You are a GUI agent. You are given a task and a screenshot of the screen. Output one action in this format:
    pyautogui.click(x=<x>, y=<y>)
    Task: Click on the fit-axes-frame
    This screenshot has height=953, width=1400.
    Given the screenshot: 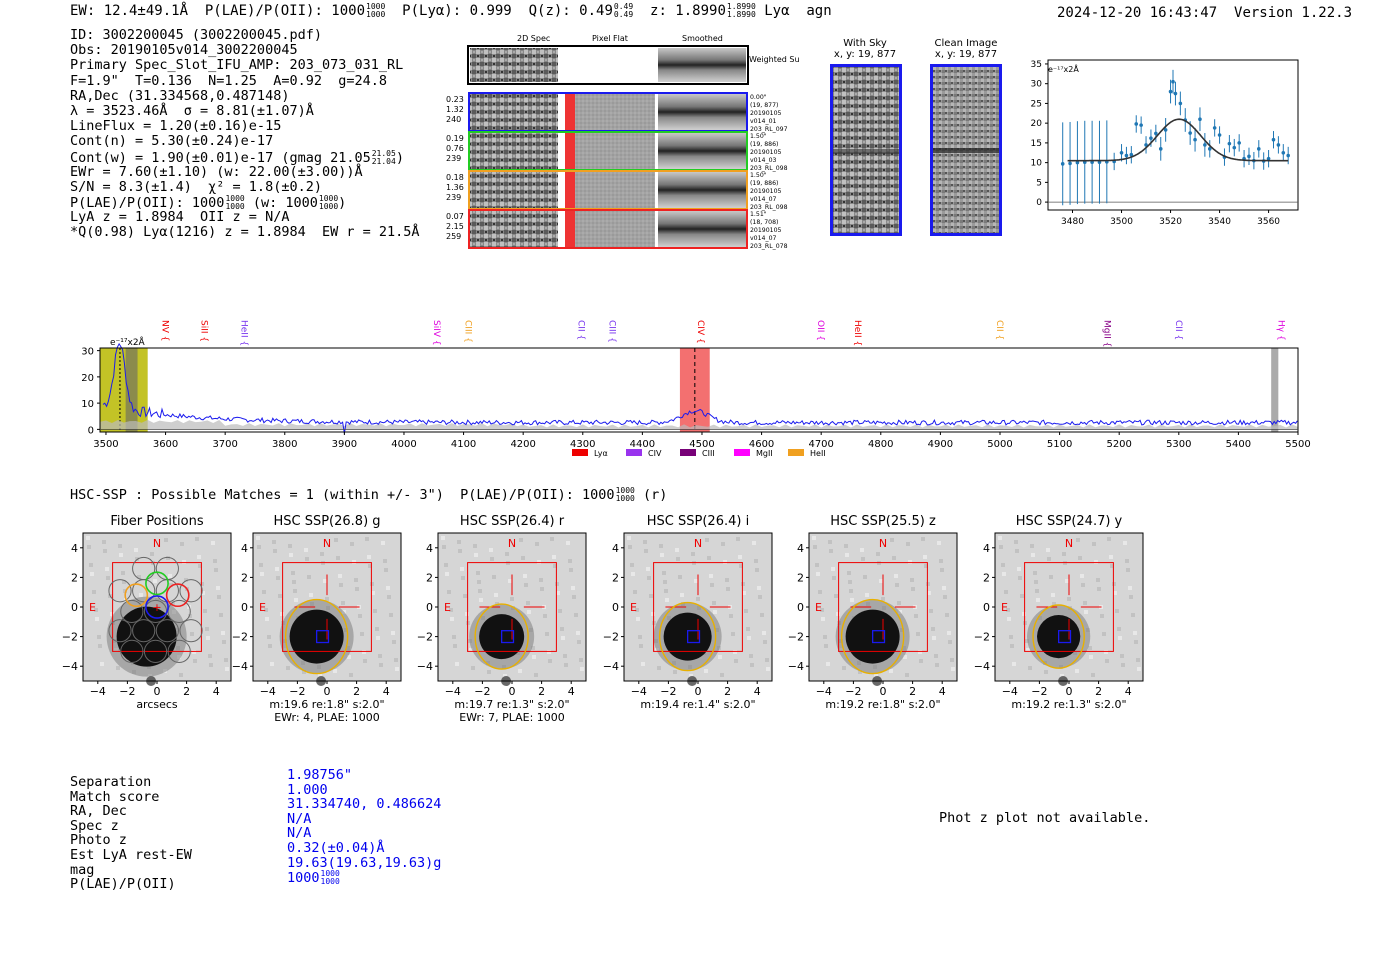 What is the action you would take?
    pyautogui.click(x=1173, y=135)
    